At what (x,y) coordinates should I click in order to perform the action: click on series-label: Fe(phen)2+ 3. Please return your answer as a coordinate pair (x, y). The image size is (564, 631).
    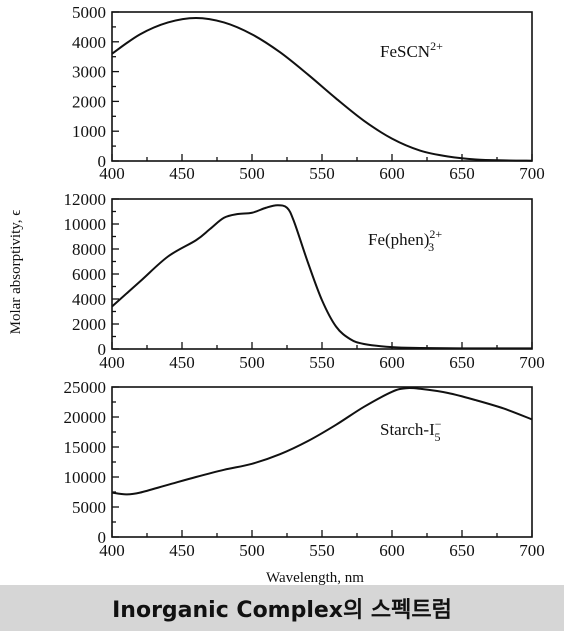
    Looking at the image, I should click on (405, 240).